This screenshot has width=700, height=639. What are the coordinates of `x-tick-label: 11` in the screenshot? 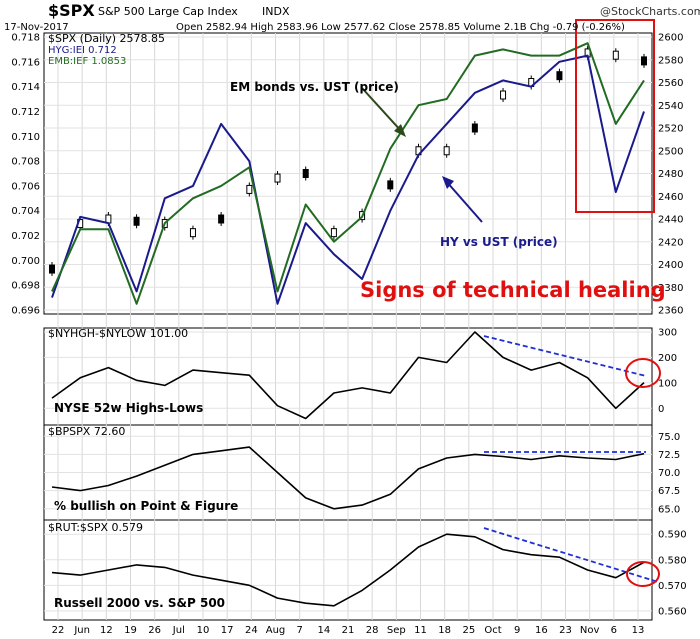 It's located at (420, 630).